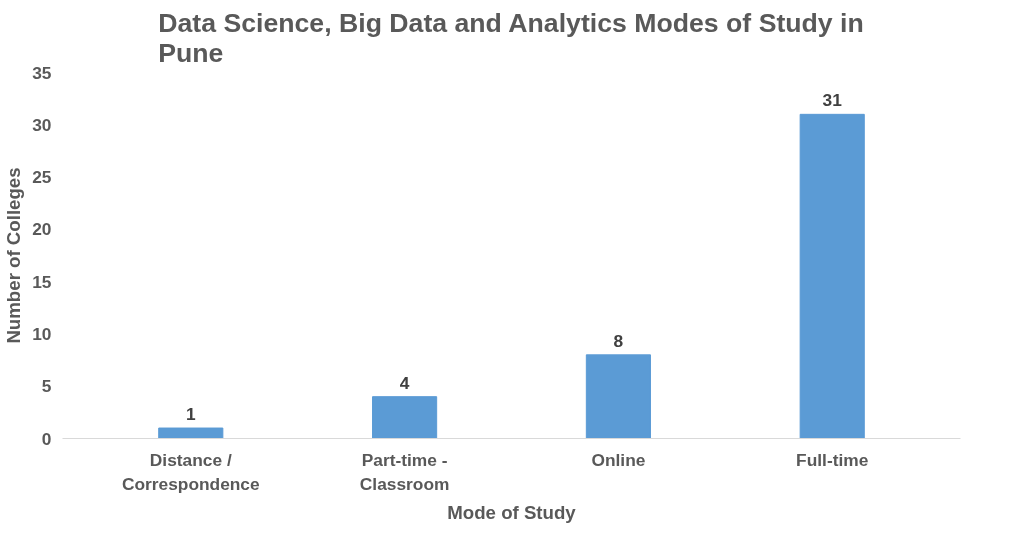 The height and width of the screenshot is (537, 1024). What do you see at coordinates (190, 414) in the screenshot?
I see `data-label: 1` at bounding box center [190, 414].